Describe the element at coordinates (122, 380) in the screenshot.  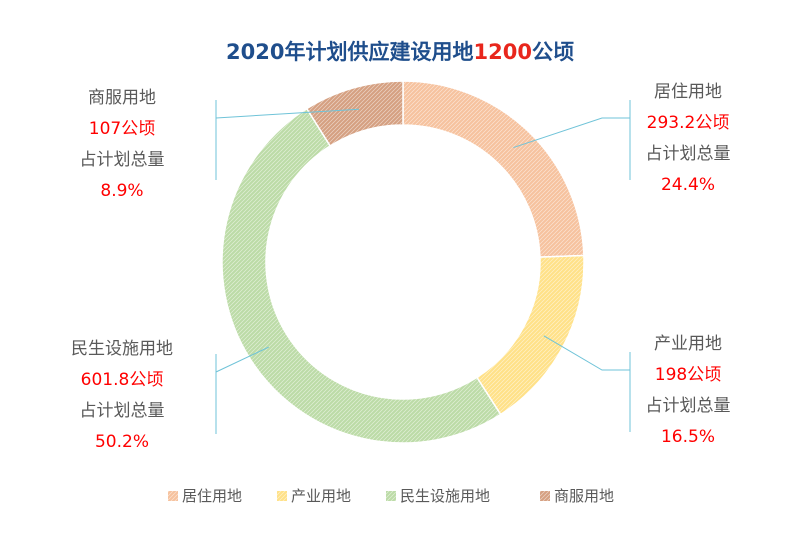
I see `value-label-public-facility: 601.8公顷` at that location.